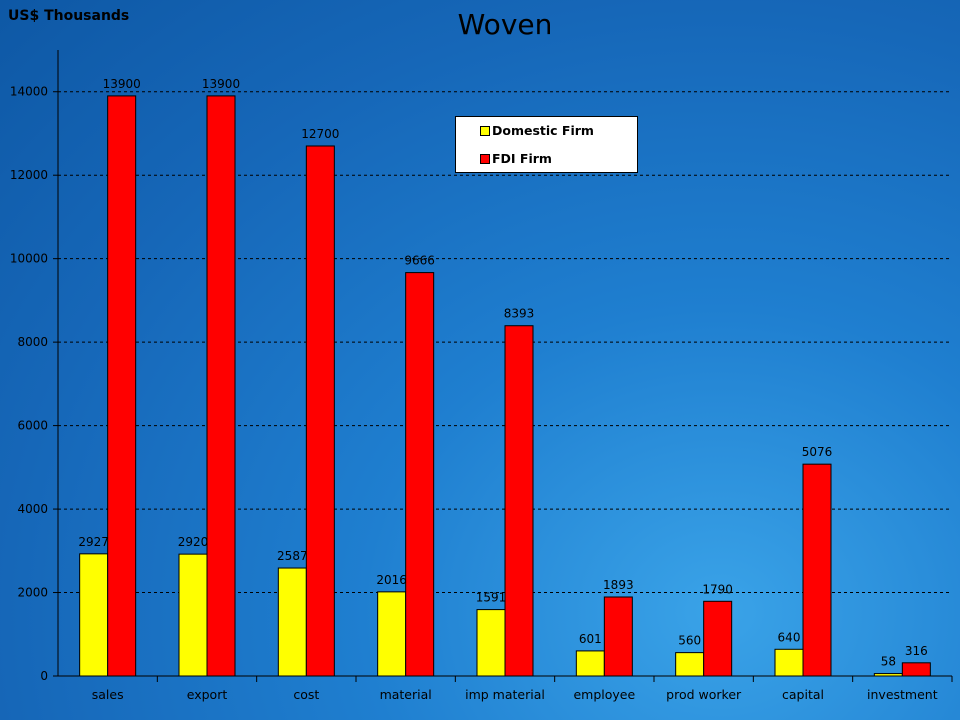 Image resolution: width=960 pixels, height=720 pixels. What do you see at coordinates (519, 314) in the screenshot?
I see `data-label: 8393` at bounding box center [519, 314].